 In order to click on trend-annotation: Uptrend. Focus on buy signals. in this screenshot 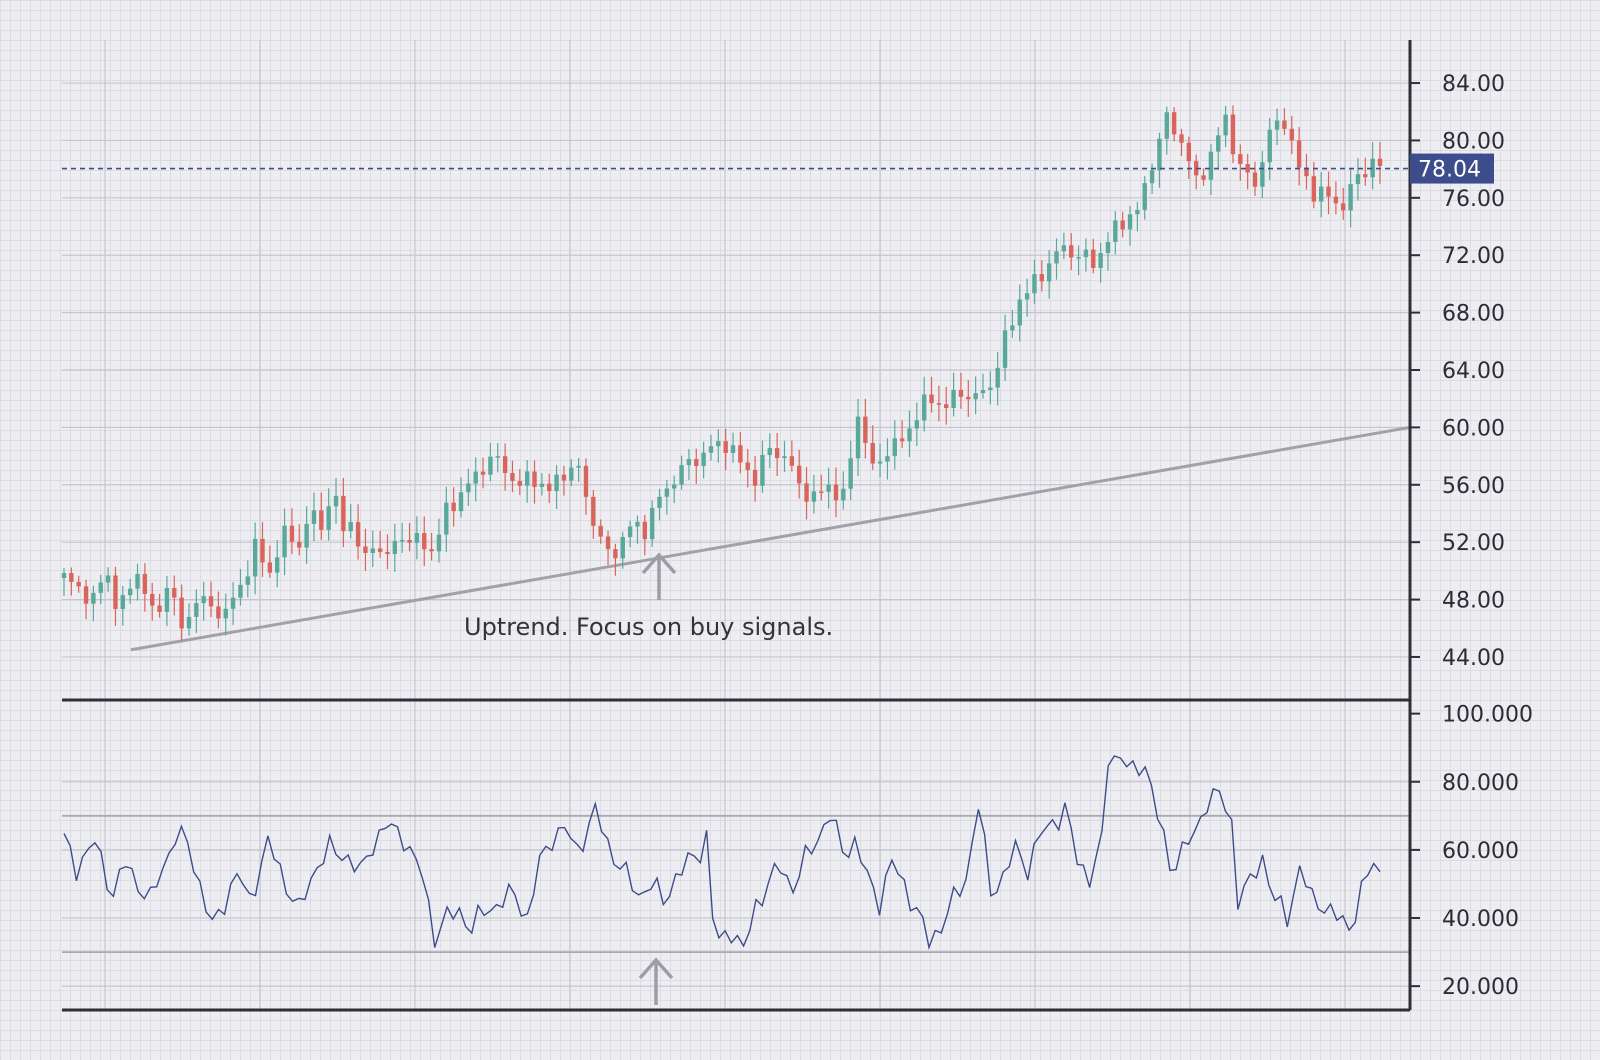, I will do `click(648, 627)`.